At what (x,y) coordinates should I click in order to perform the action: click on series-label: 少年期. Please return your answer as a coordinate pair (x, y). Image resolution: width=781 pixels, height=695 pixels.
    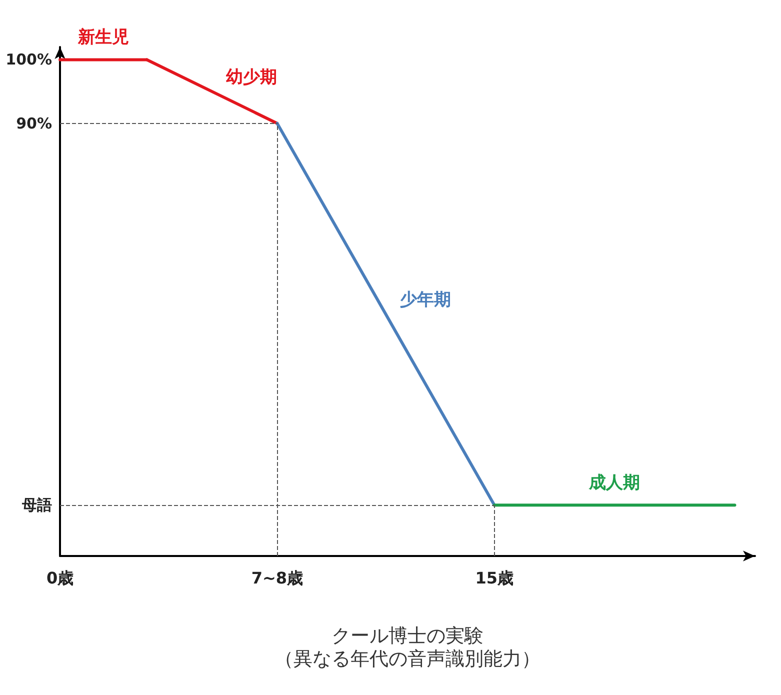
    Looking at the image, I should click on (425, 300).